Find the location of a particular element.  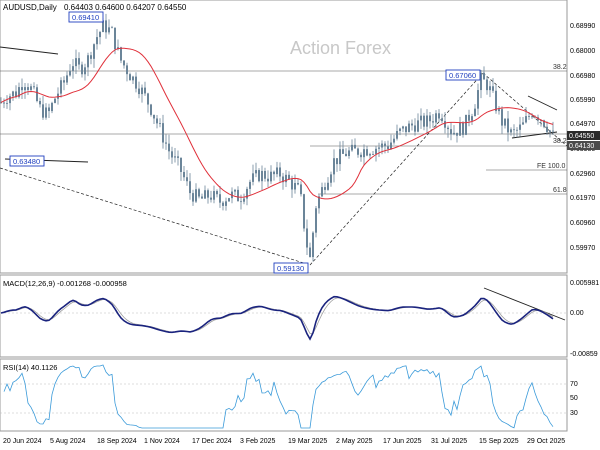

svg-text: 0.64130 is located at coordinates (581, 146).